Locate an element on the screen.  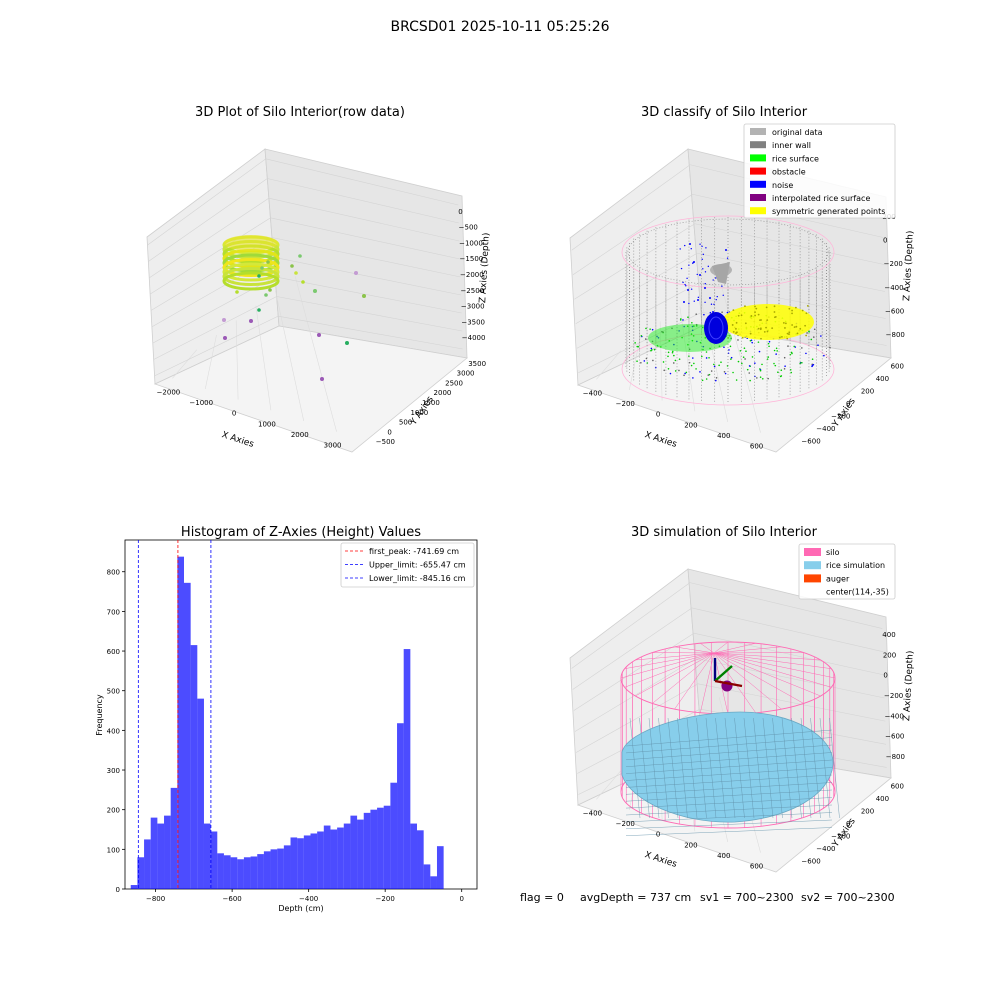
raw-data-ring-top is located at coordinates (251, 243).